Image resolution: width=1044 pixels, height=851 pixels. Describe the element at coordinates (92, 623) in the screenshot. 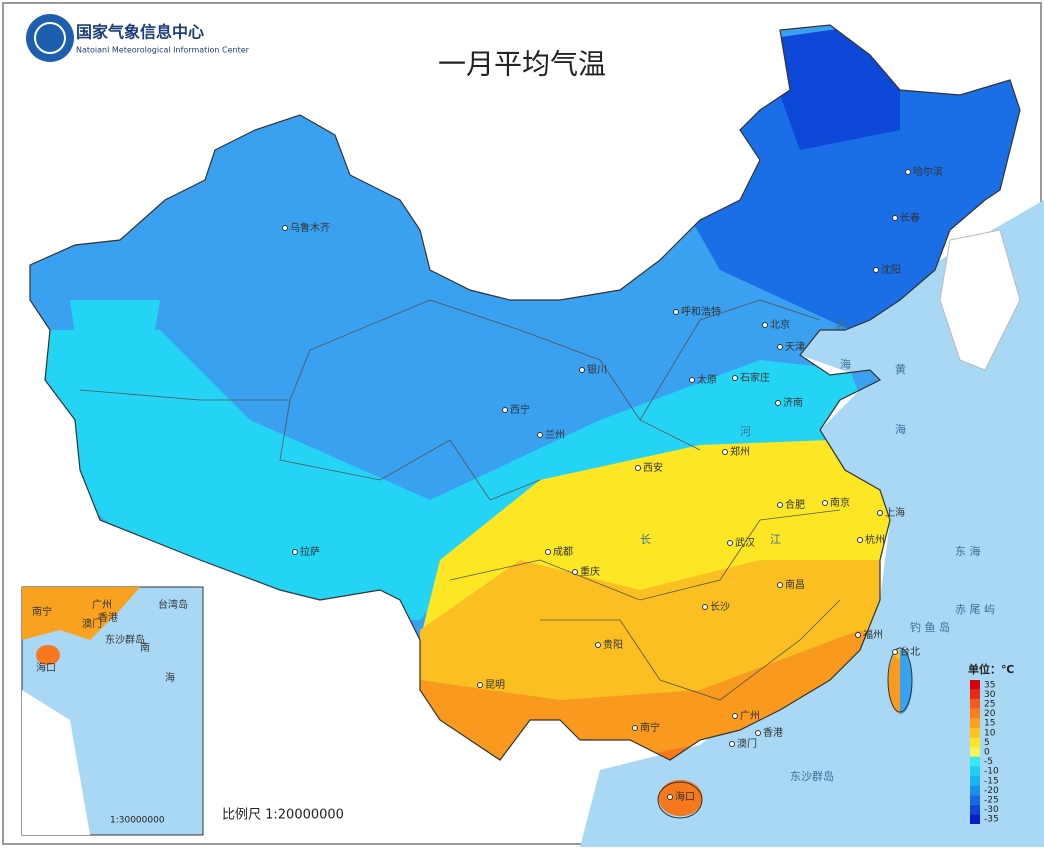

I see `inset-label: 澳门` at that location.